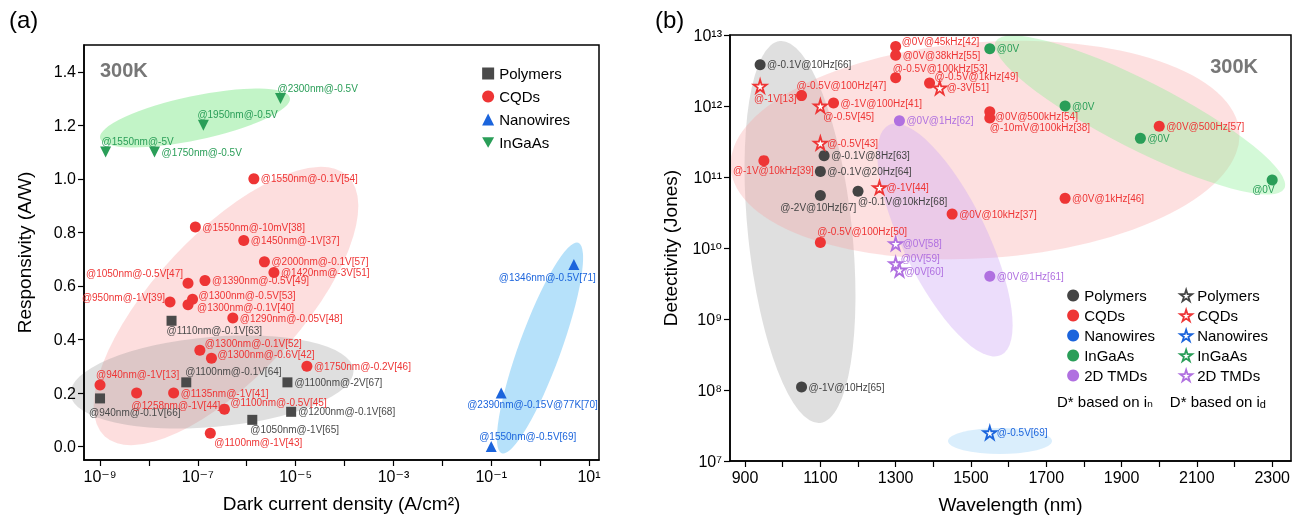  Describe the element at coordinates (254, 227) in the screenshot. I see `data-label: @1550nm@-10mV[38]` at that location.